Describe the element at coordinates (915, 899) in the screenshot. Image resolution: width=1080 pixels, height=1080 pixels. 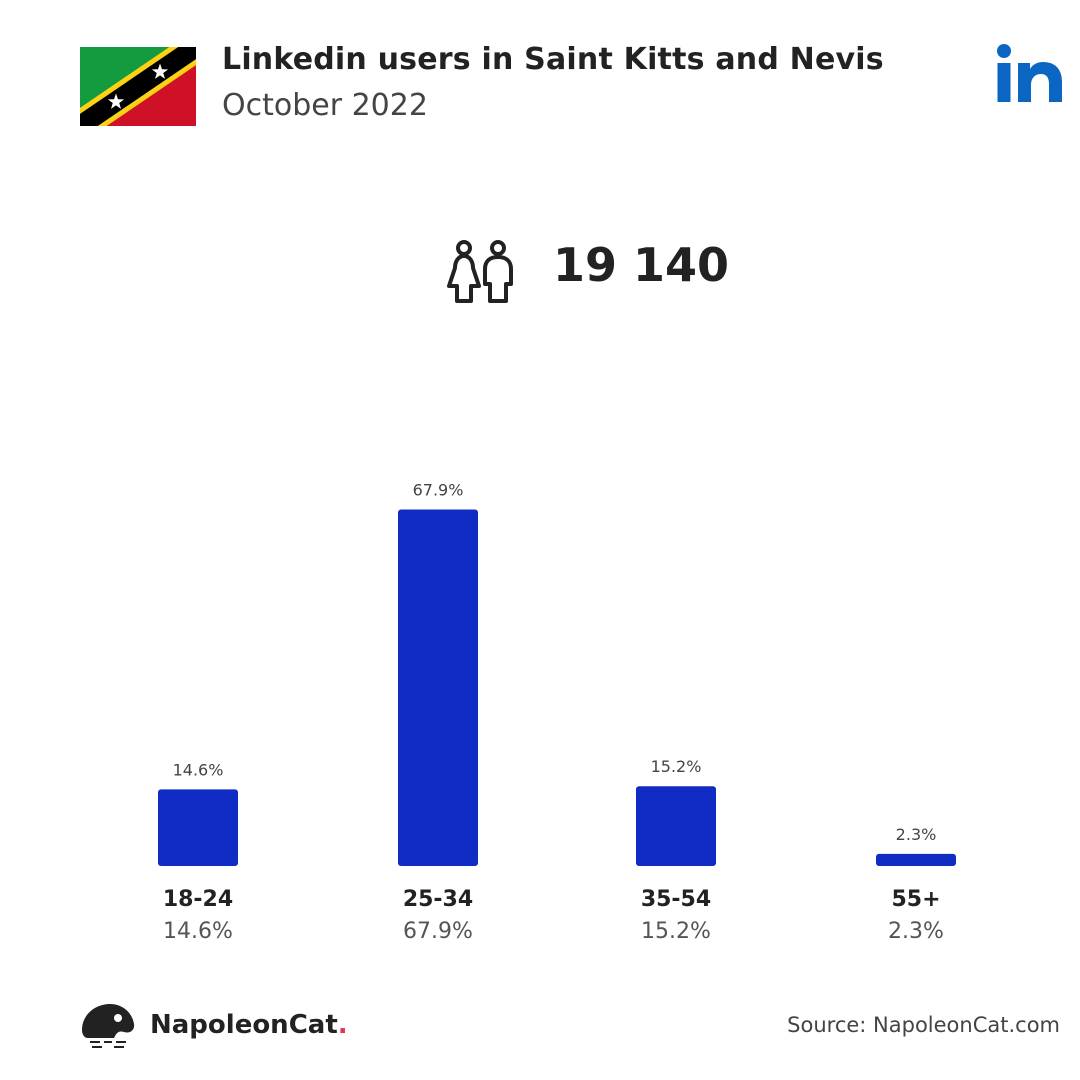
I see `category-label: 55+` at that location.